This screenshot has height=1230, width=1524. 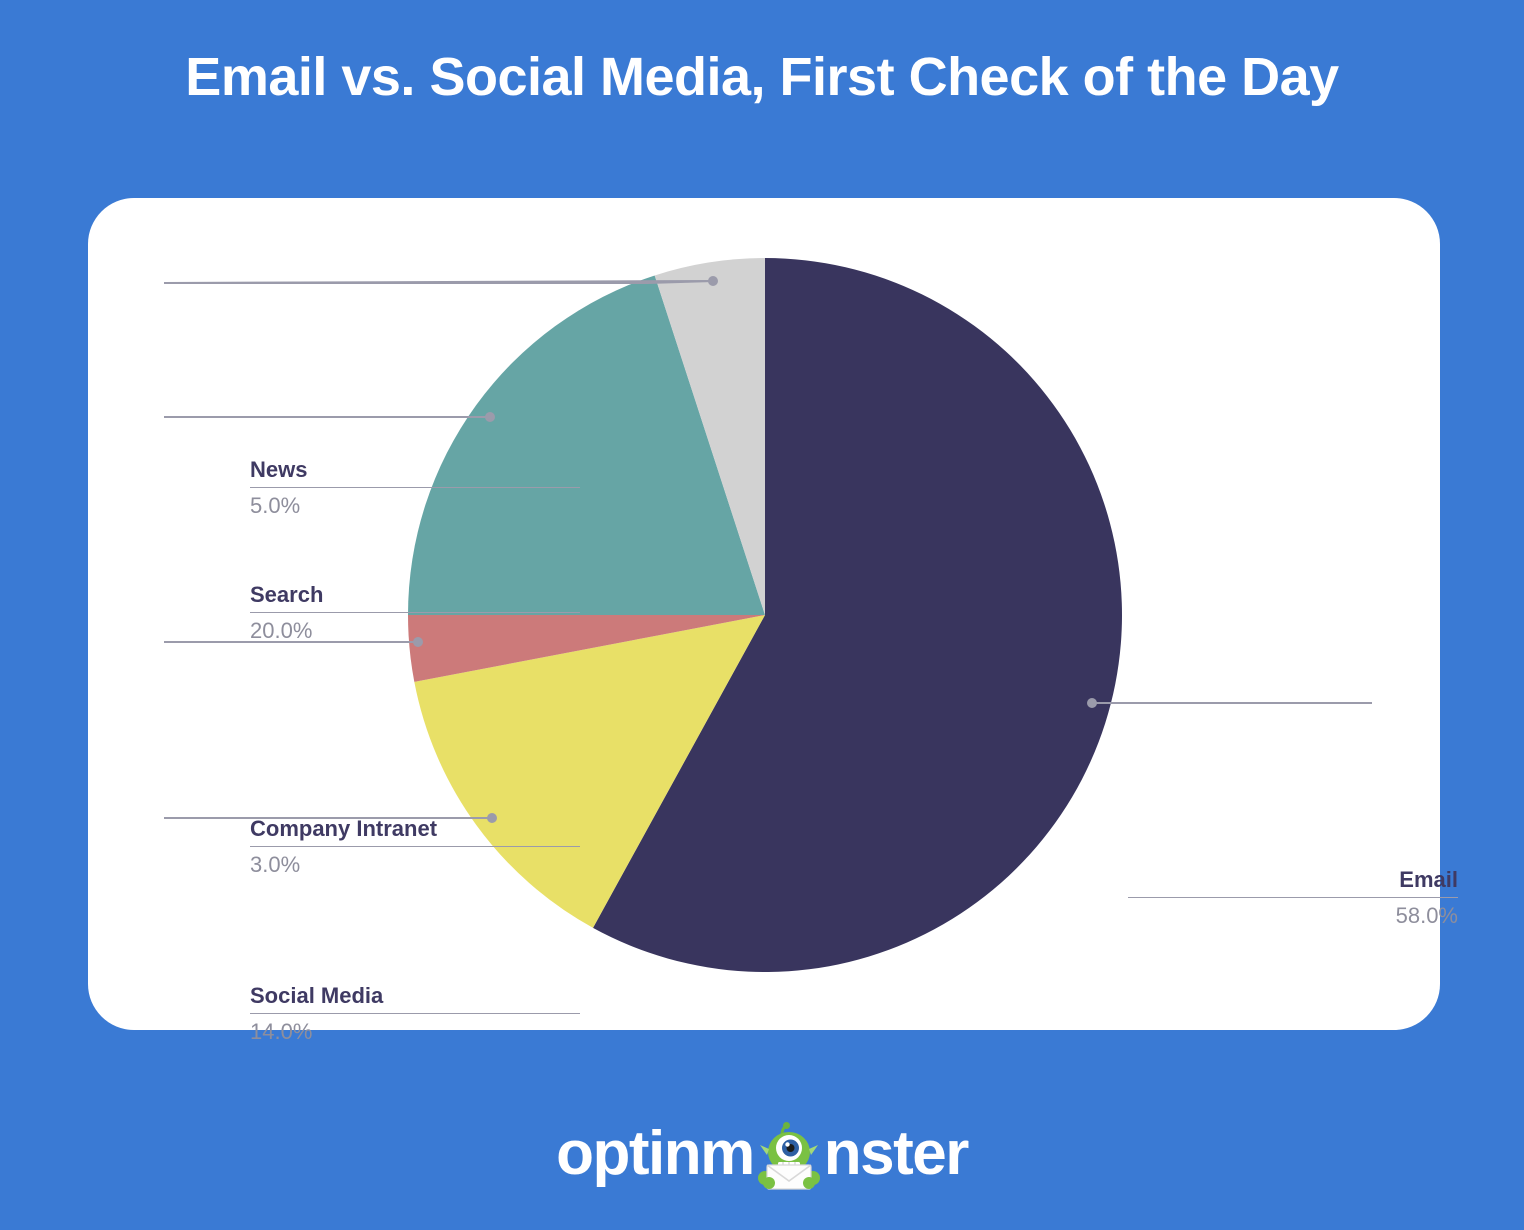 I want to click on callout-news-rule, so click(x=415, y=487).